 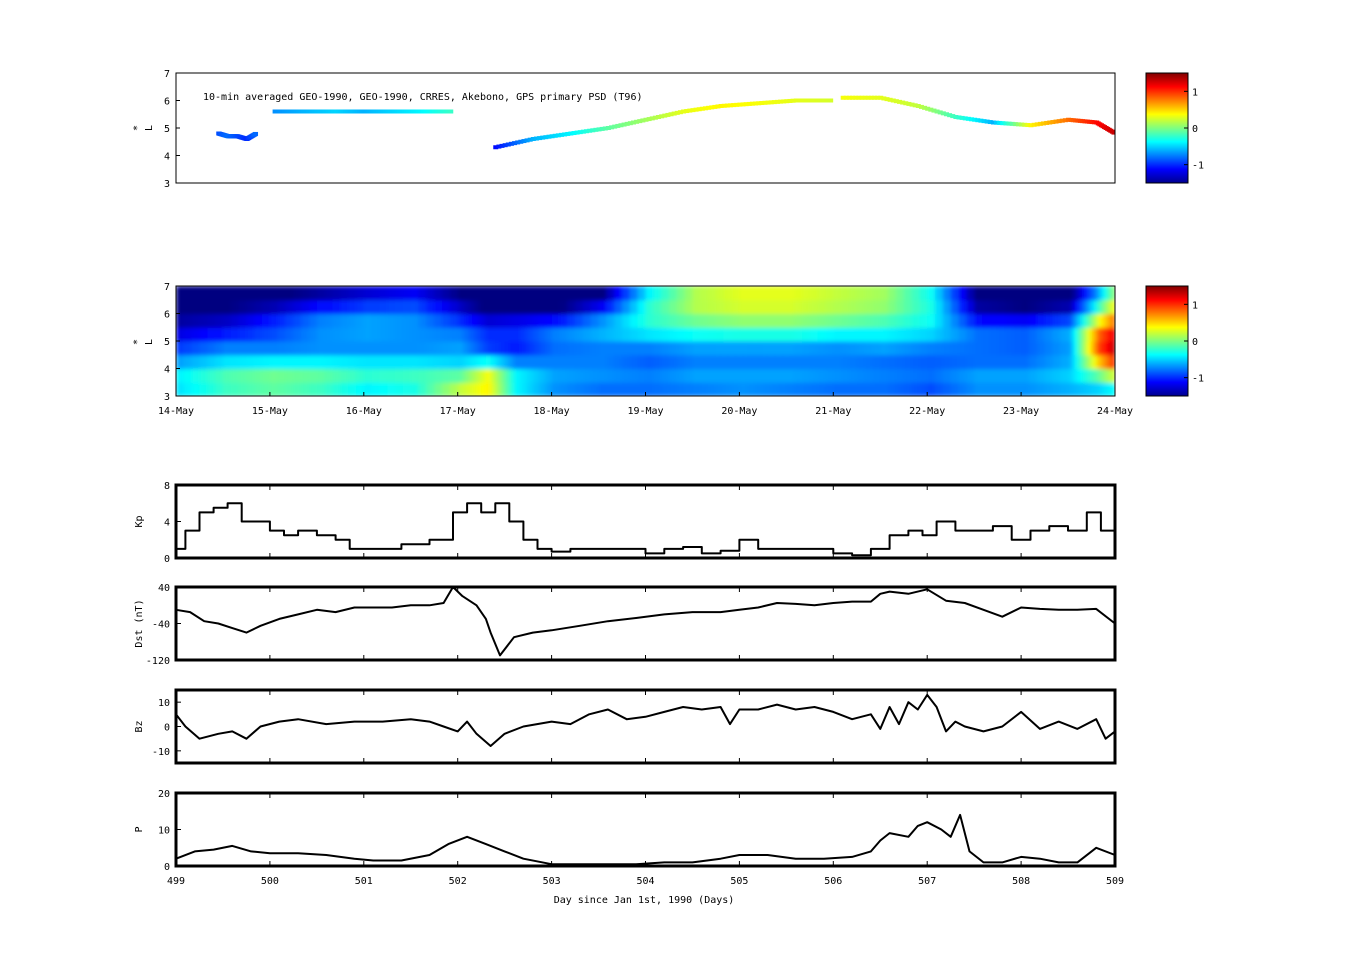 What do you see at coordinates (645, 881) in the screenshot?
I see `x-tick-label: 504` at bounding box center [645, 881].